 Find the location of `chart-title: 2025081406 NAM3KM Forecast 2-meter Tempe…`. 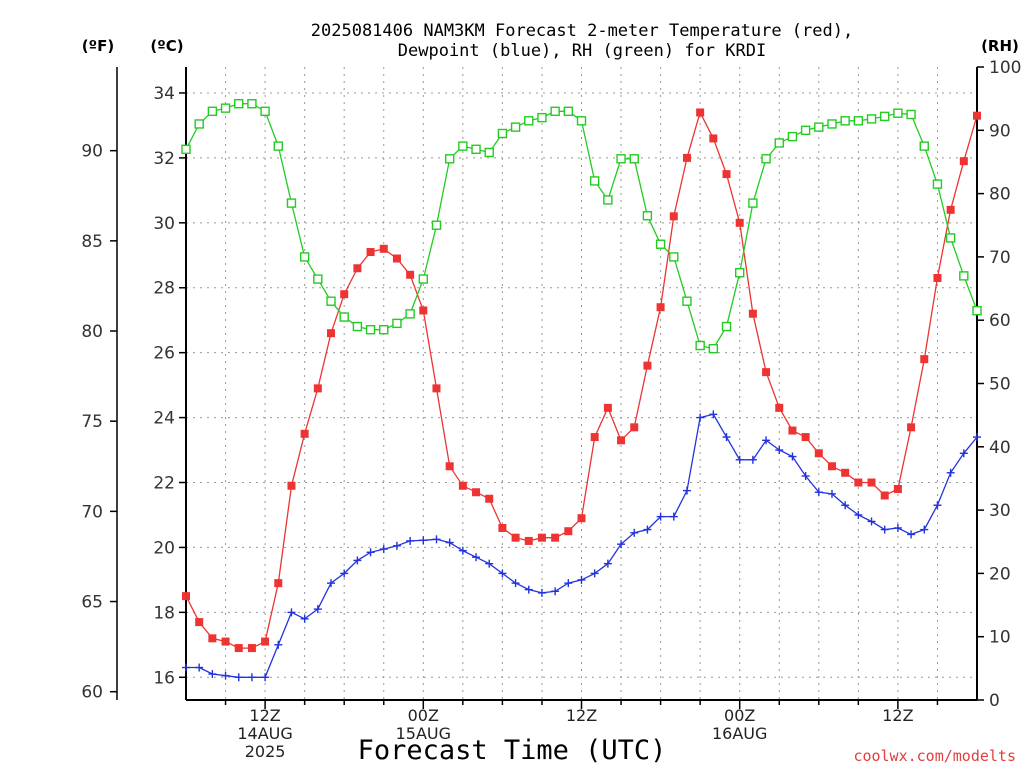

chart-title: 2025081406 NAM3KM Forecast 2-meter Tempe… is located at coordinates (582, 41).